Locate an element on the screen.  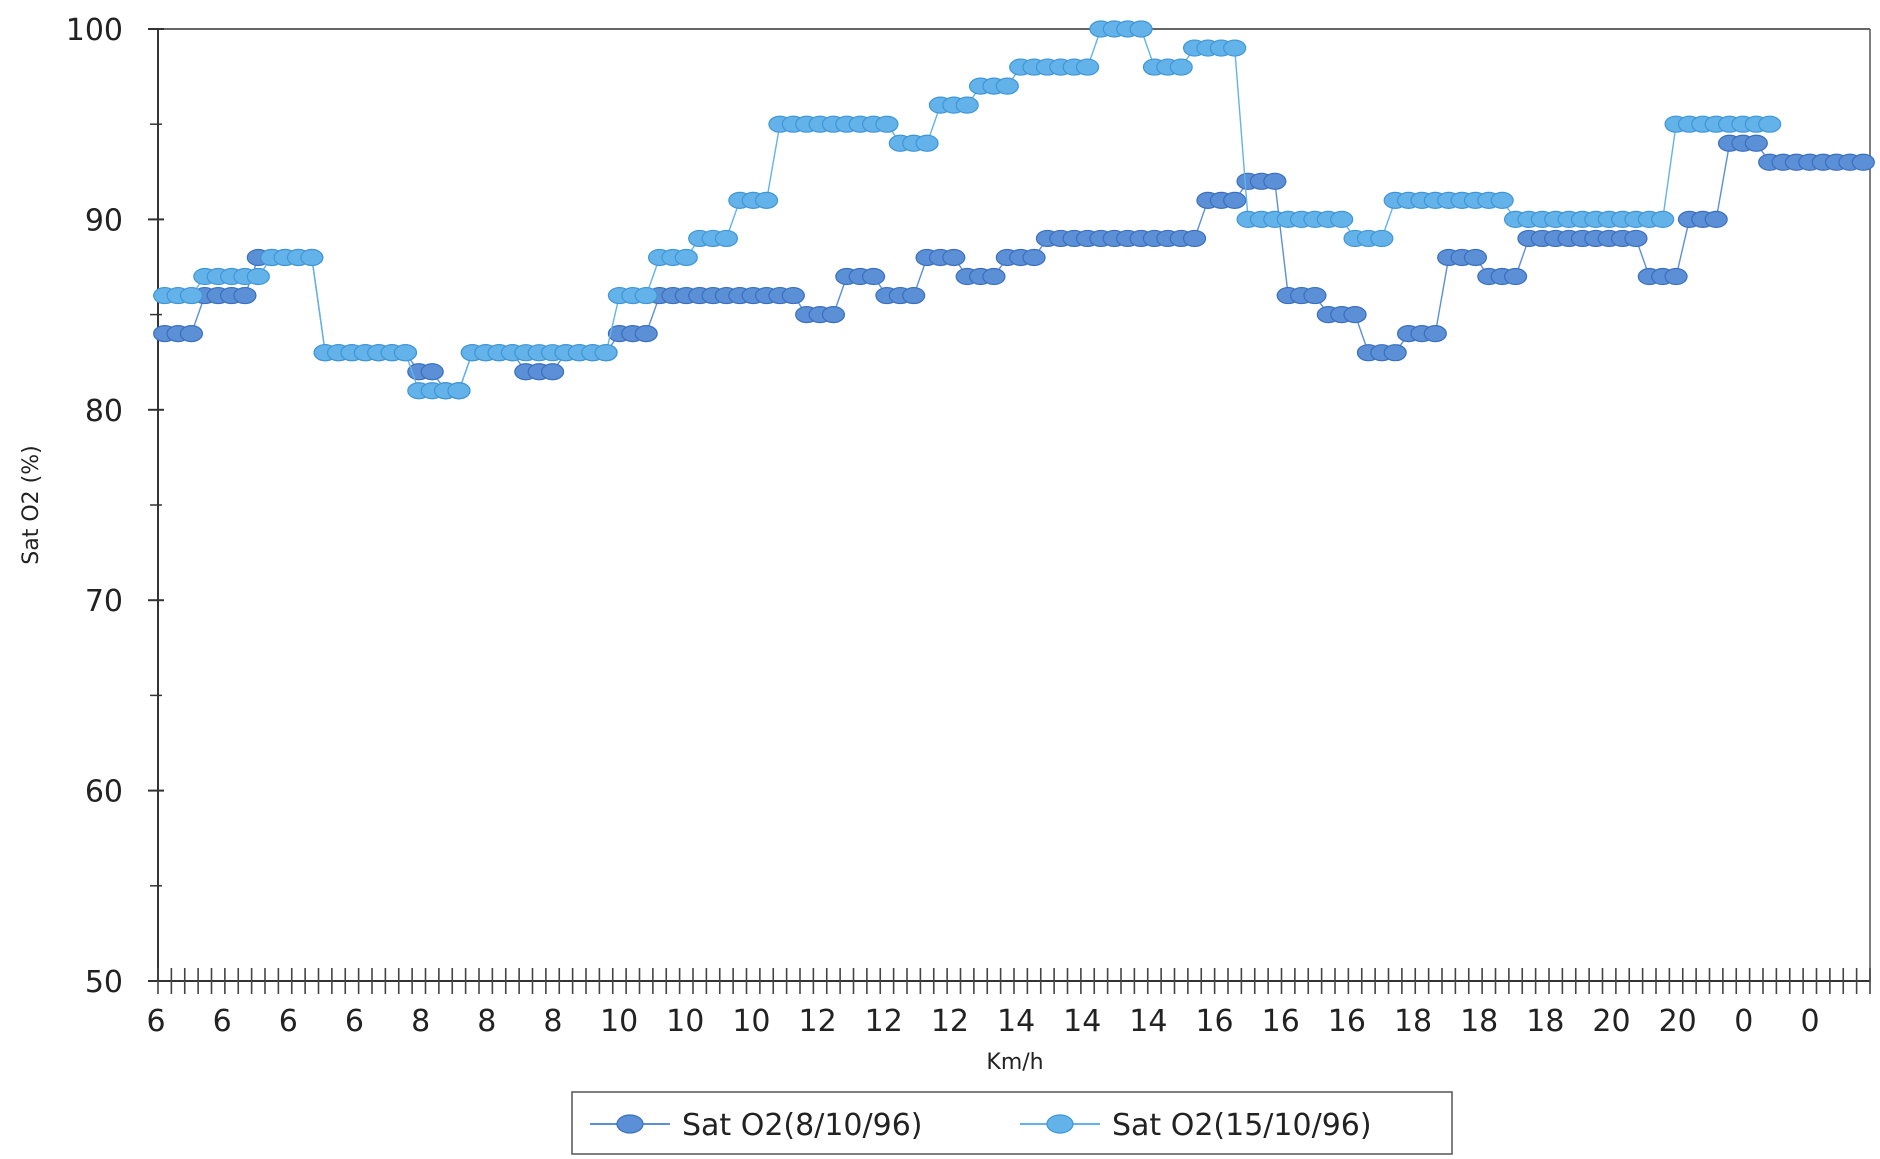
y-tick-label: 50 is located at coordinates (104, 982).